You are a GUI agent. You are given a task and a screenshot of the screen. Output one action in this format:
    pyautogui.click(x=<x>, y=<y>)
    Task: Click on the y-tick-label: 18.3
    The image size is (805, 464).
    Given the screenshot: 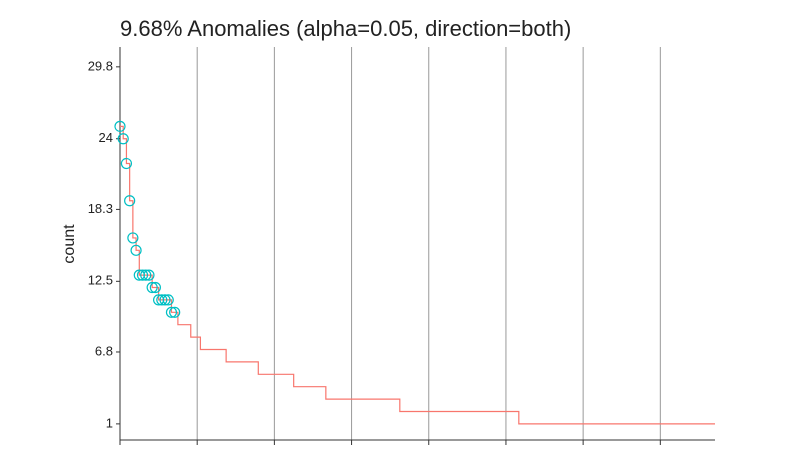 What is the action you would take?
    pyautogui.click(x=100, y=208)
    